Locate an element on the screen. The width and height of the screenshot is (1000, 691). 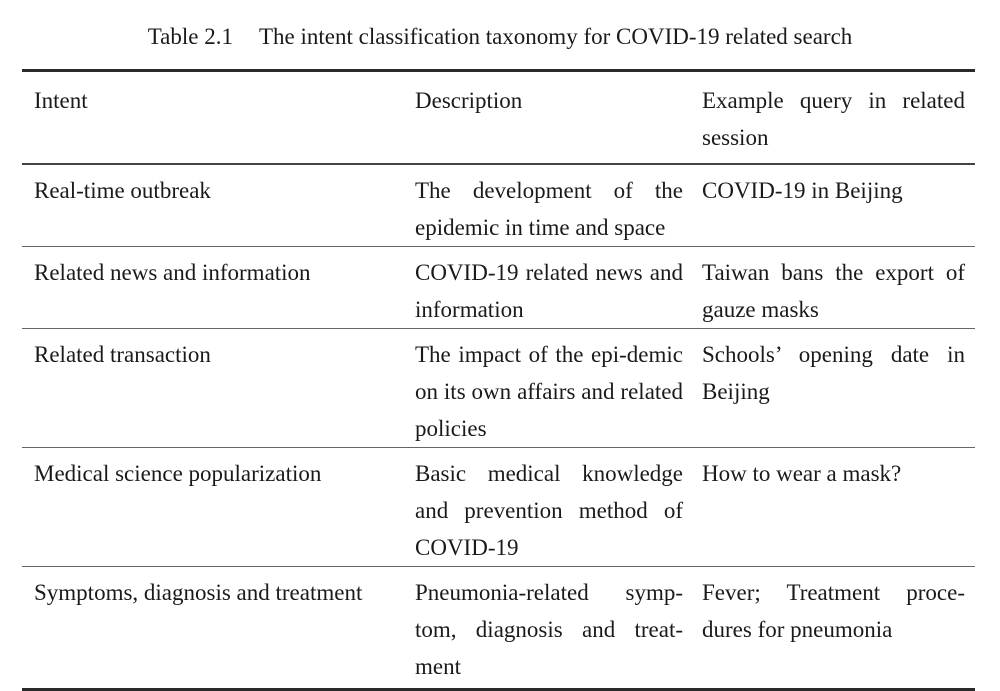
intent-cell: Real-time outbreak is located at coordinates (122, 190).